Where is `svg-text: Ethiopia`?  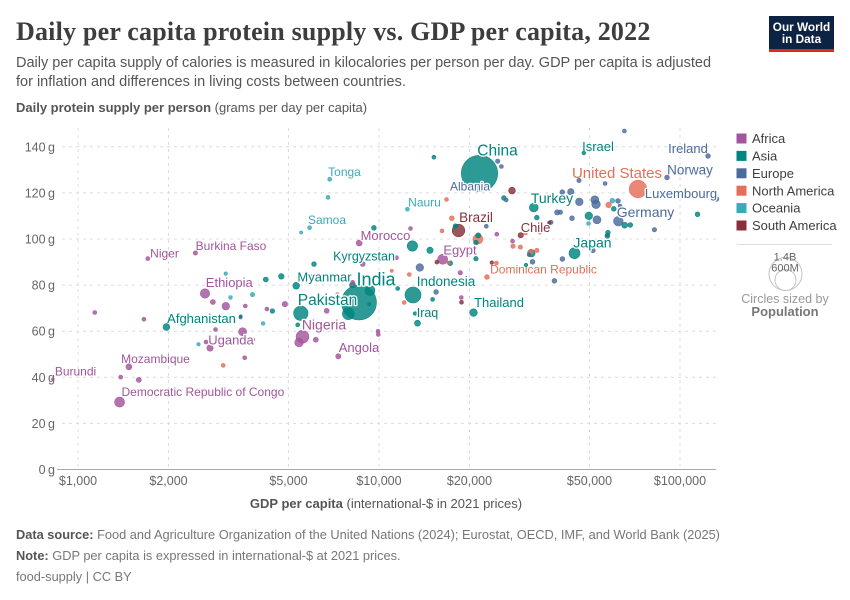 svg-text: Ethiopia is located at coordinates (230, 282).